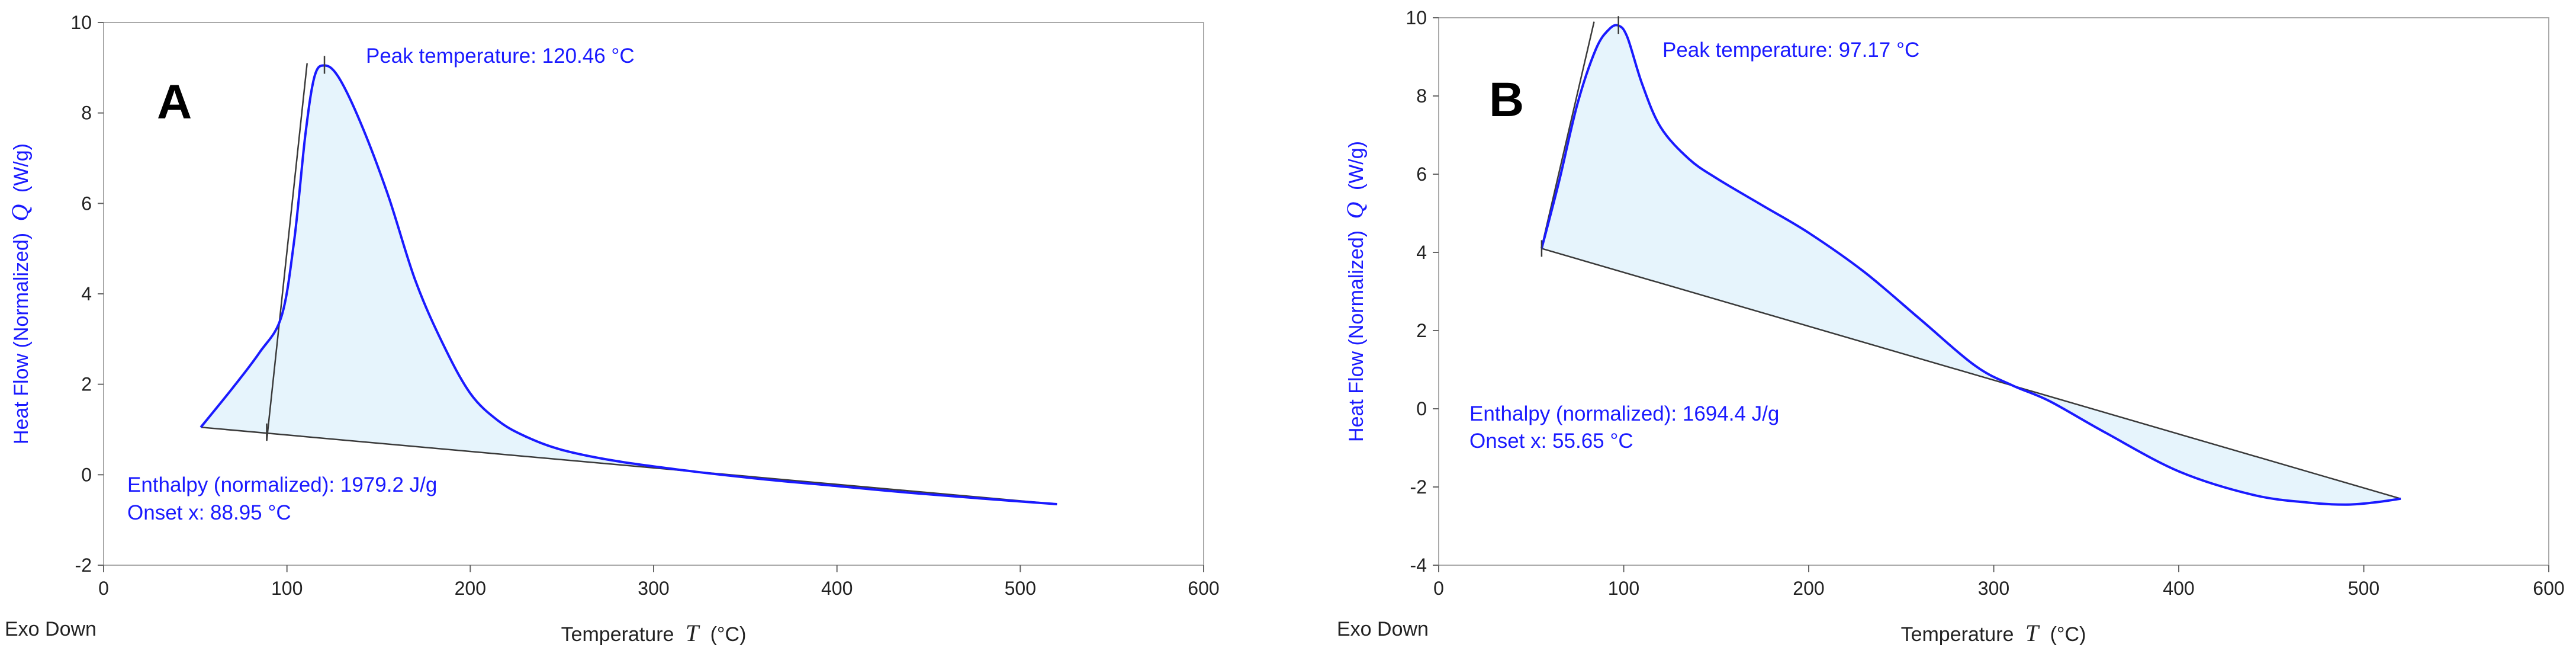  What do you see at coordinates (1419, 565) in the screenshot?
I see `y-tick-label: -4` at bounding box center [1419, 565].